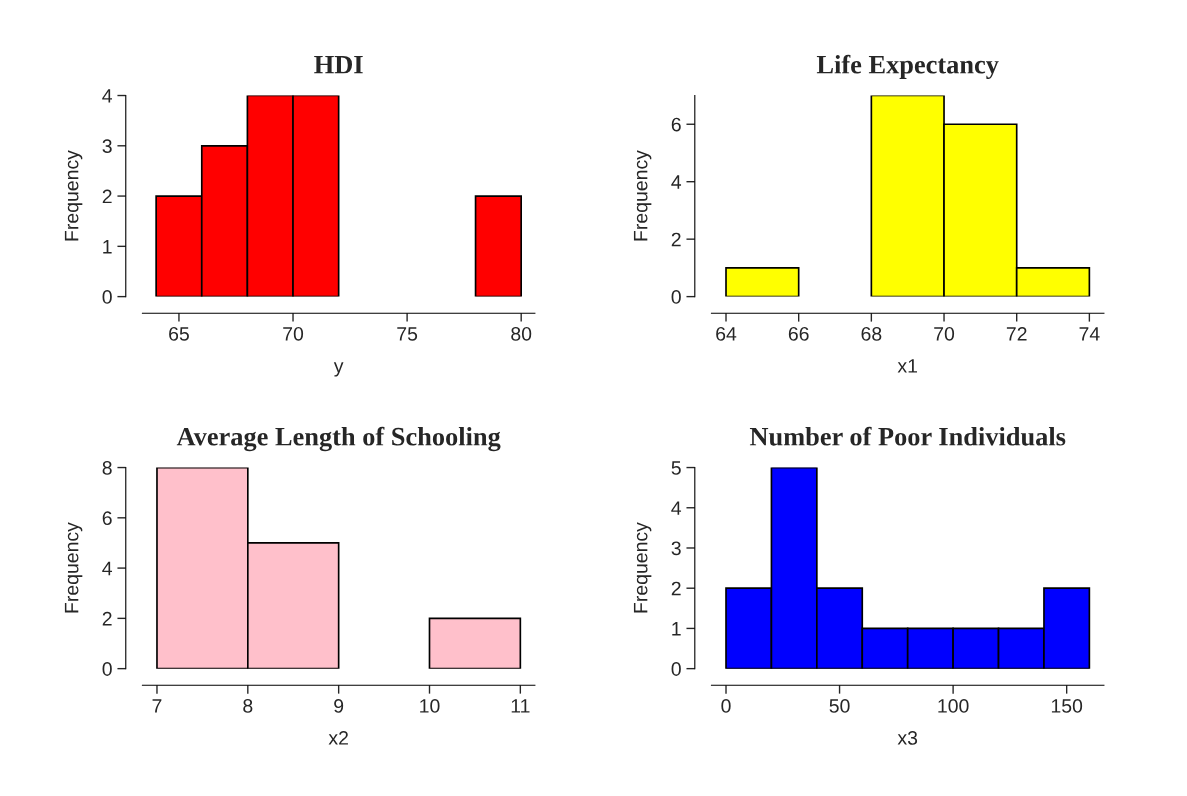  I want to click on x-tick-label: 72, so click(1016, 333).